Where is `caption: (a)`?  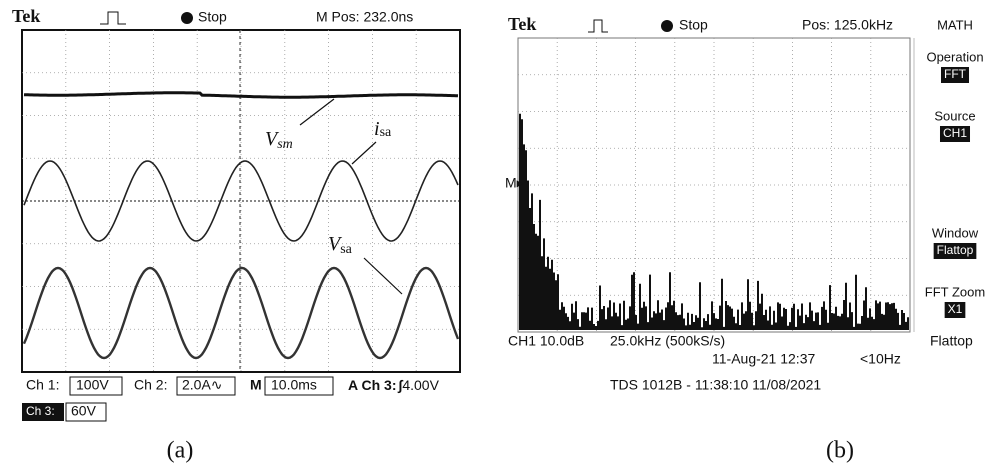 caption: (a) is located at coordinates (180, 451).